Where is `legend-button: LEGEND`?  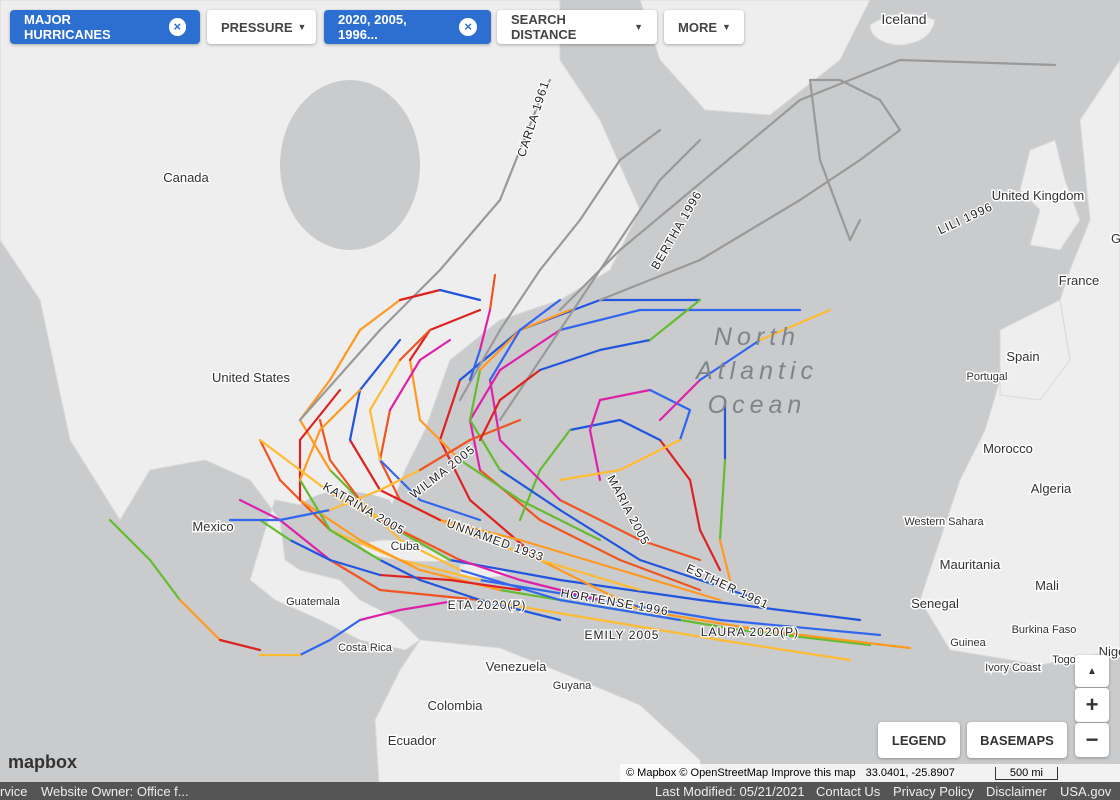 legend-button: LEGEND is located at coordinates (919, 740).